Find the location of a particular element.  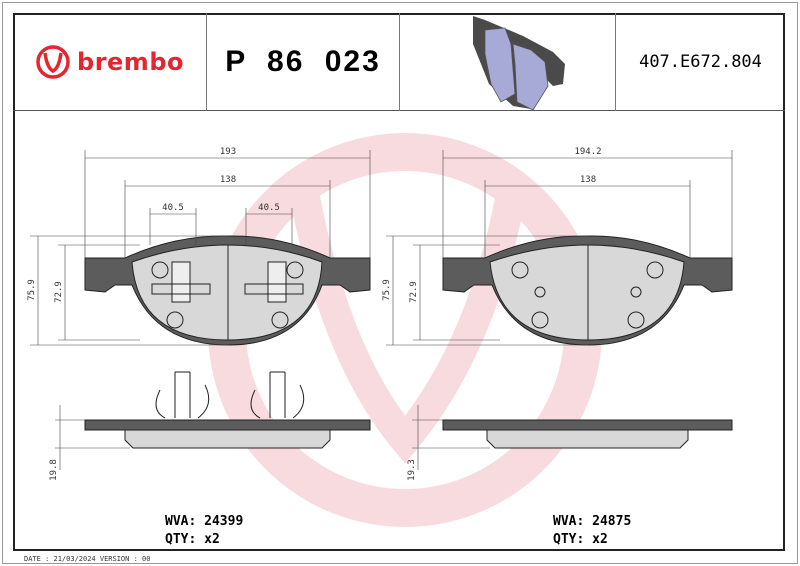

right-pad-side-view is located at coordinates (587, 434).